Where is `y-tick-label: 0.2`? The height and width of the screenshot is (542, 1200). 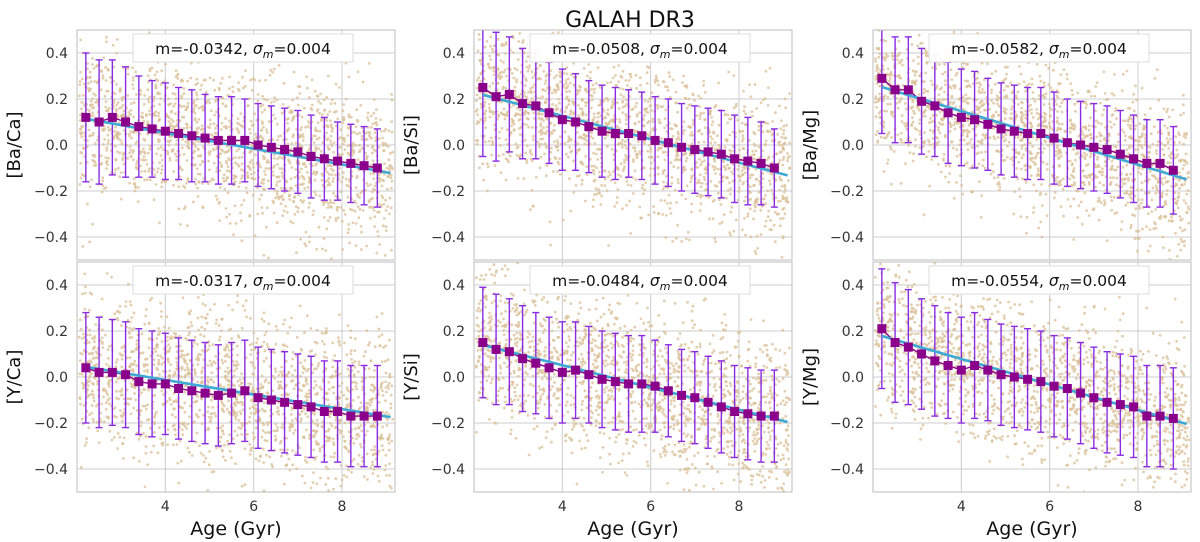
y-tick-label: 0.2 is located at coordinates (57, 100).